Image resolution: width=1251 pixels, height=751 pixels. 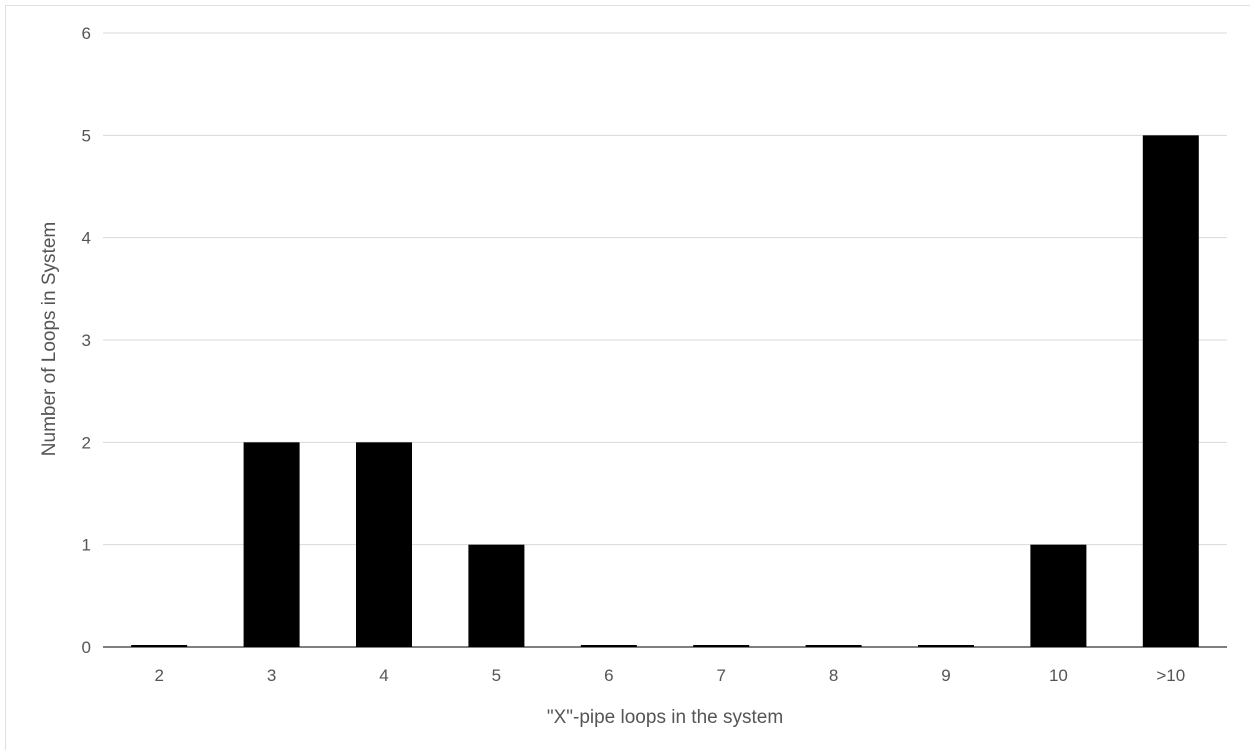 I want to click on x-tick-label: 7, so click(x=720, y=675).